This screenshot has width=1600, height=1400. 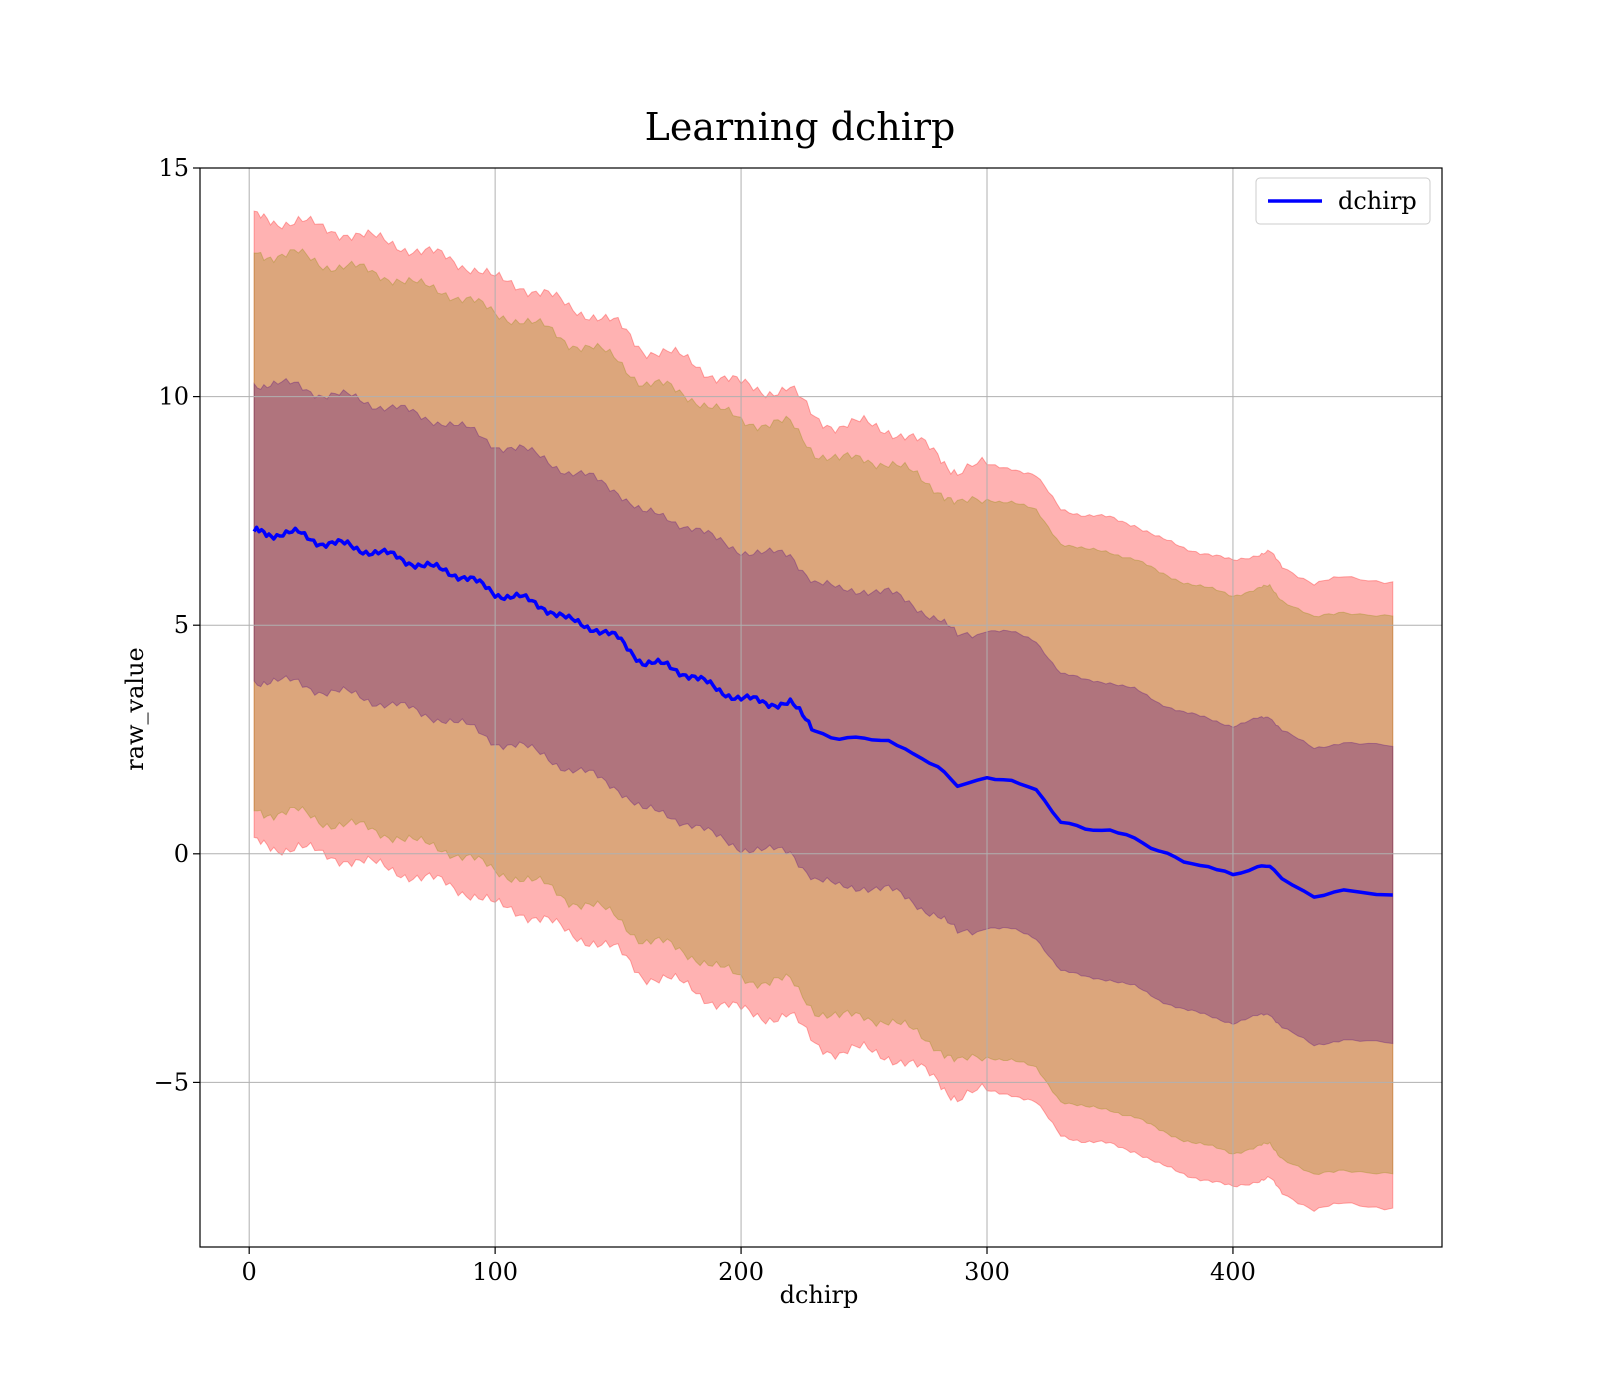 I want to click on legend-box, so click(x=1343, y=201).